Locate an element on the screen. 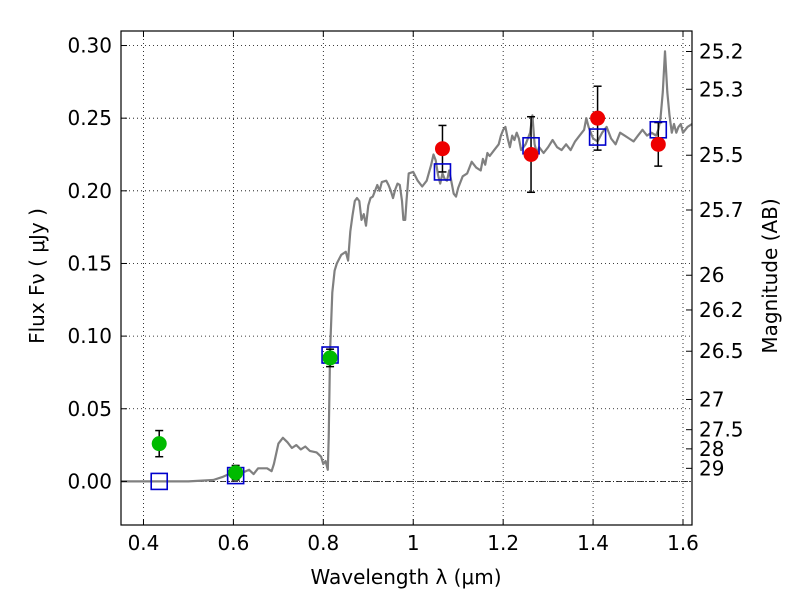 The height and width of the screenshot is (600, 800). y-axis-label: Flux Fν ( μJy ) is located at coordinates (37, 276).